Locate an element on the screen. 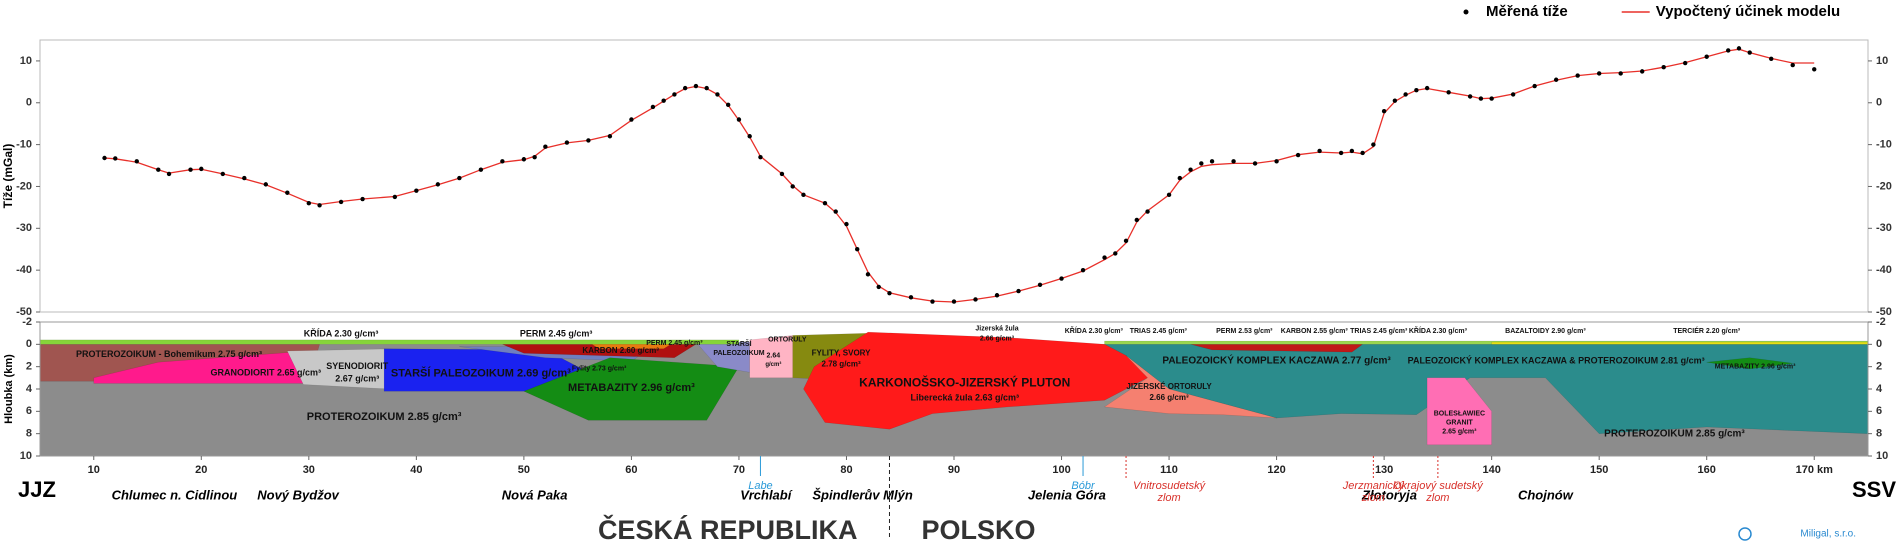 The height and width of the screenshot is (548, 1900). unit-label: KARBON 2.55 g/cm³ is located at coordinates (1315, 331).